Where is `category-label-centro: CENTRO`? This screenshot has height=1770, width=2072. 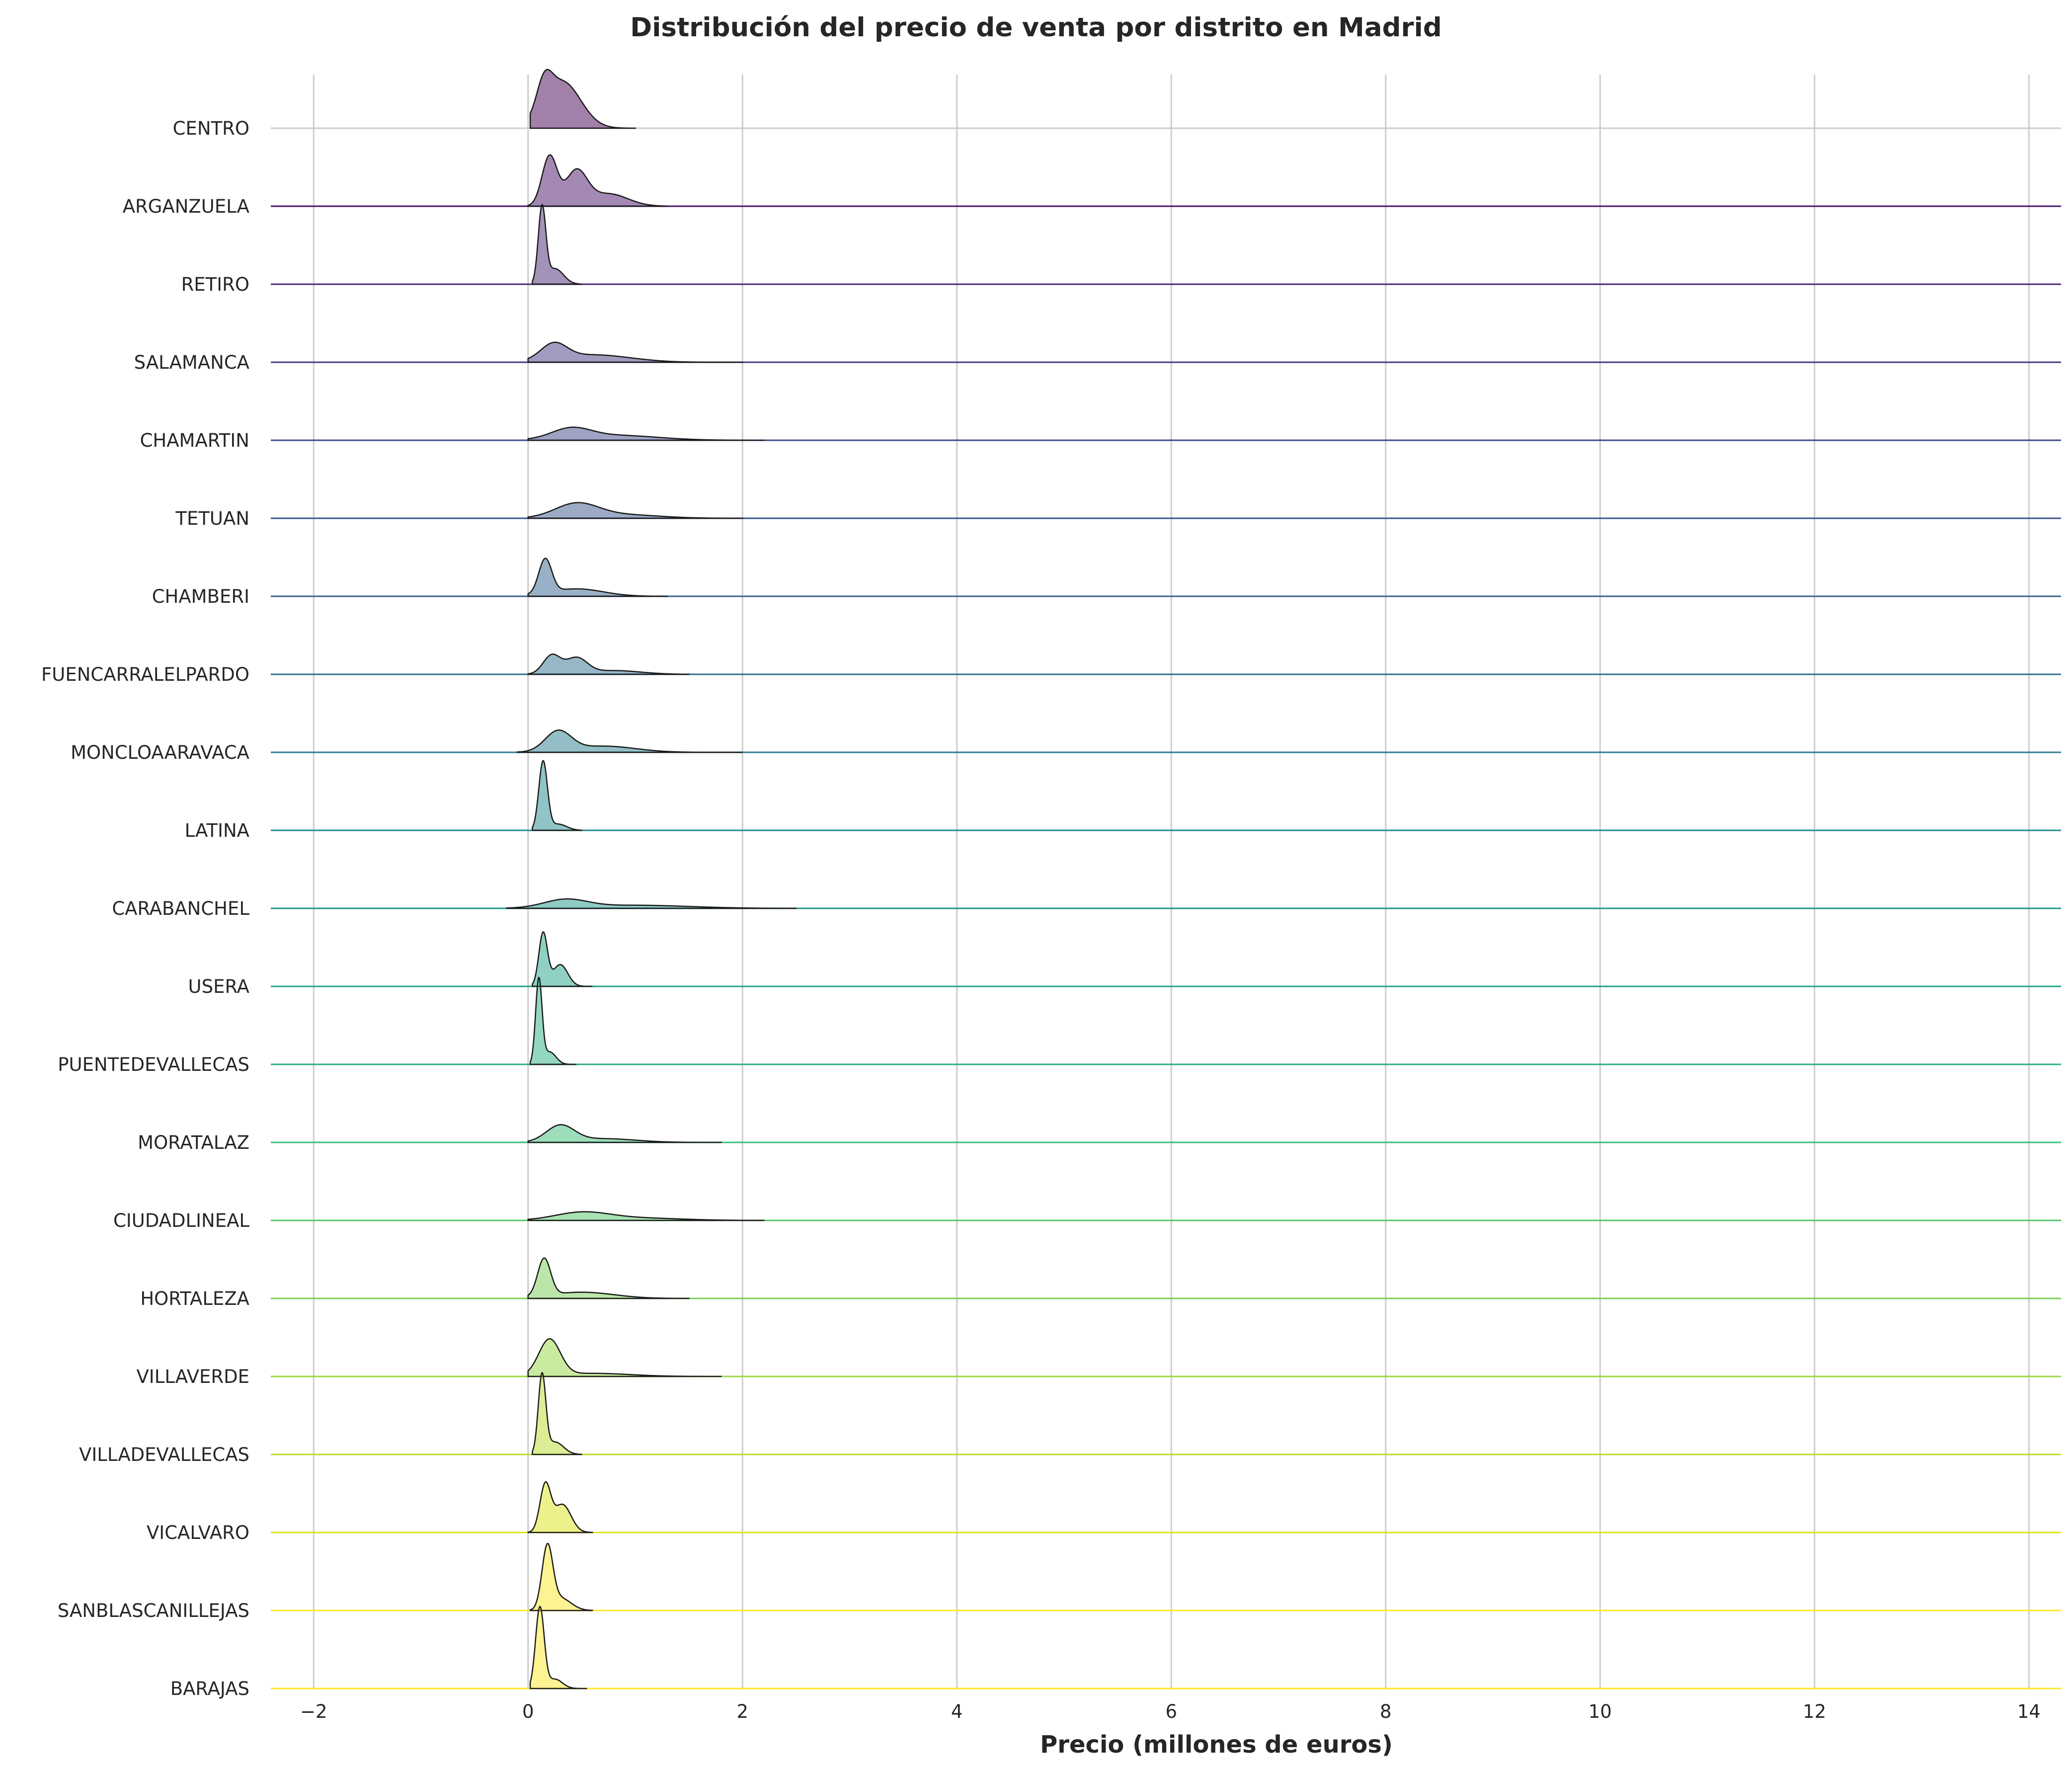
category-label-centro: CENTRO is located at coordinates (211, 129).